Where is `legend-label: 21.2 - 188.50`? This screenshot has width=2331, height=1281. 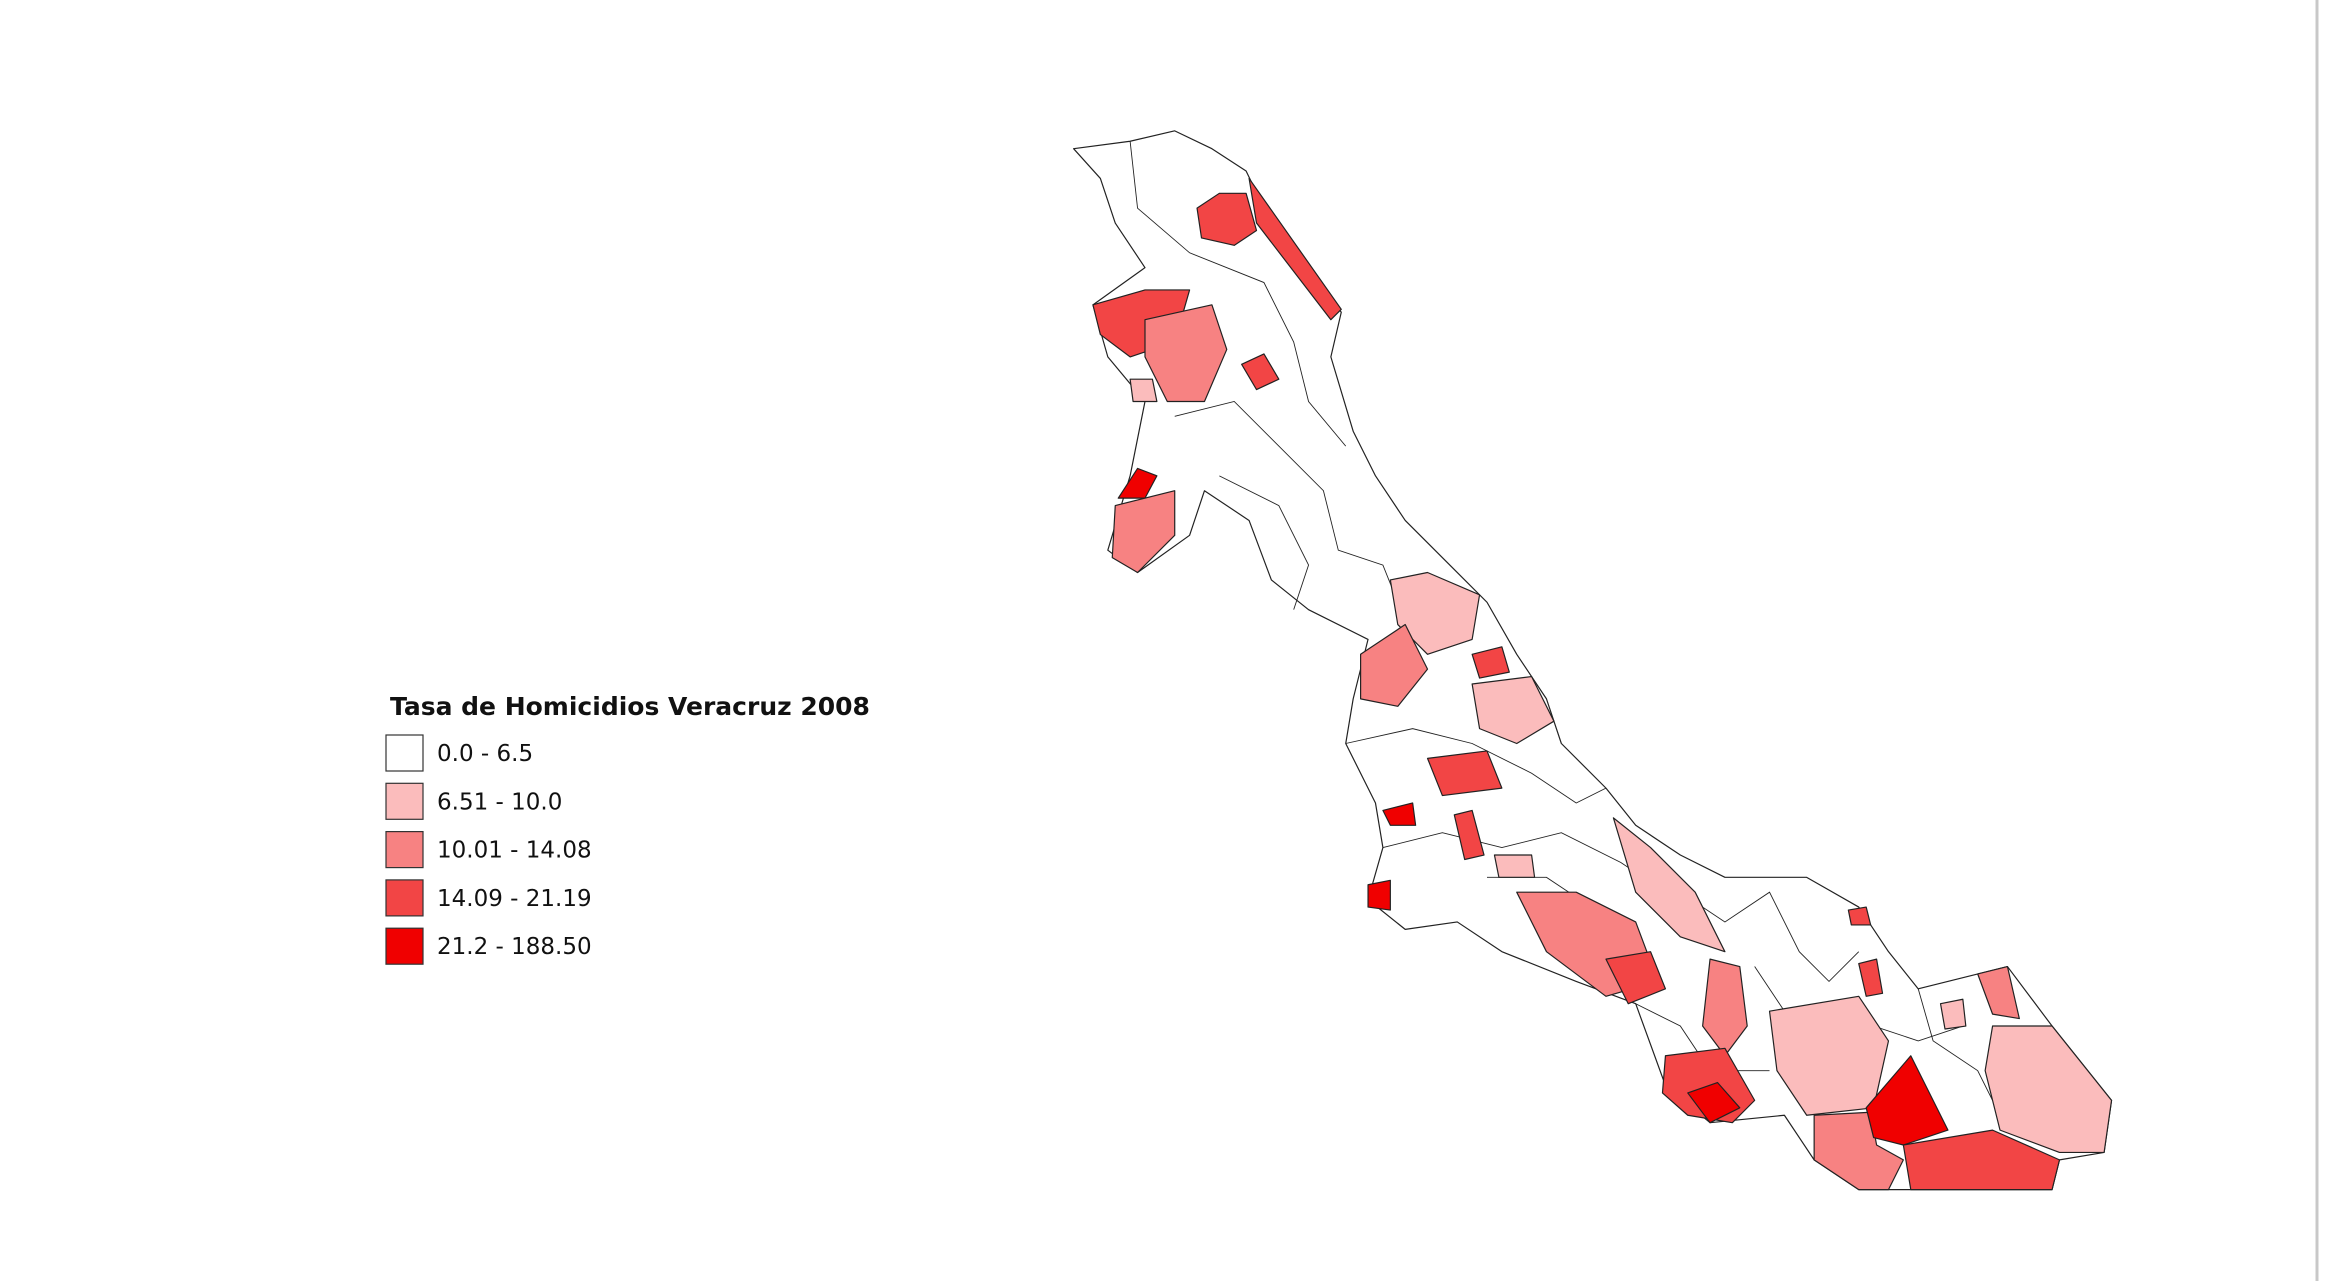
legend-label: 21.2 - 188.50 is located at coordinates (514, 947).